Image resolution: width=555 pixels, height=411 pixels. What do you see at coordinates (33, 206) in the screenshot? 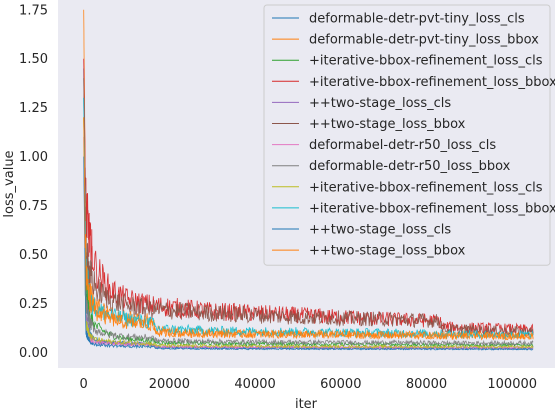
I see `y-tick-label: 0.75` at bounding box center [33, 206].